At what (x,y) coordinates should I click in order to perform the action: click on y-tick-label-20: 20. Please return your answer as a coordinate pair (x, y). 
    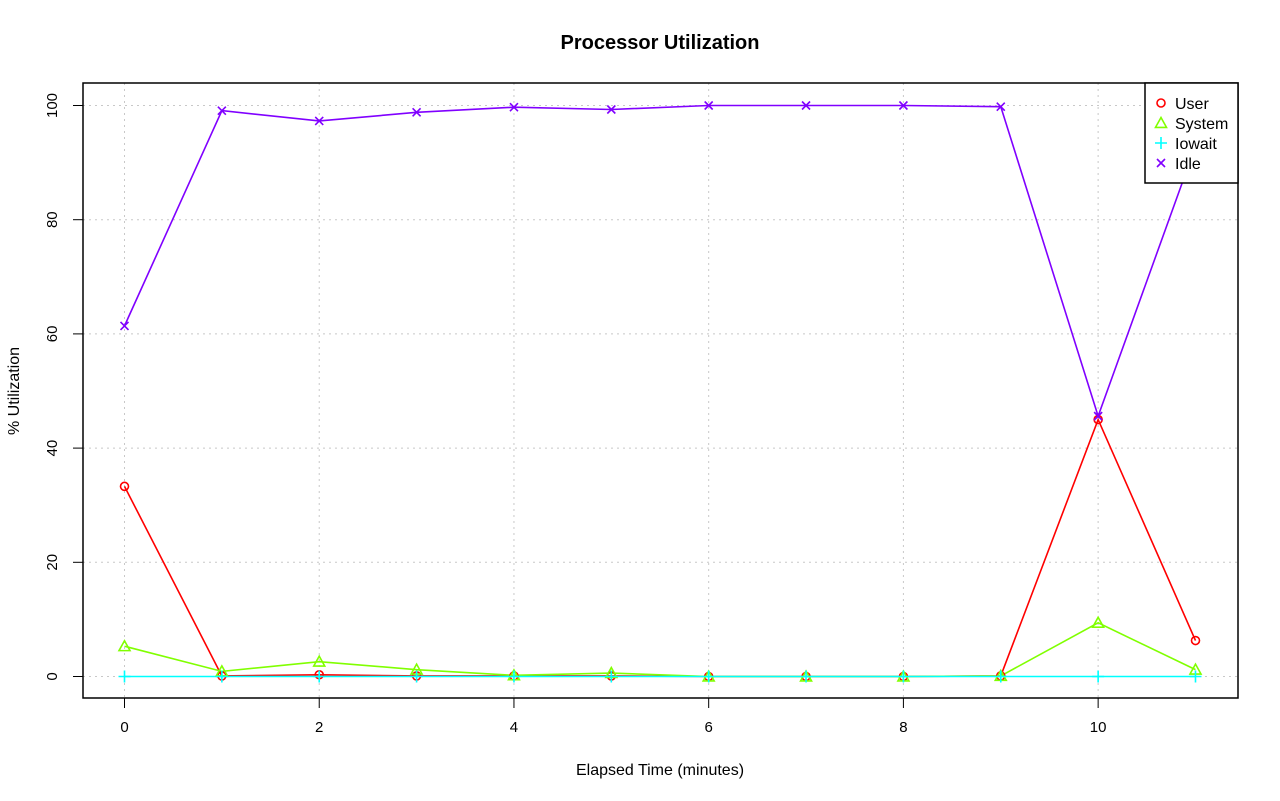
    Looking at the image, I should click on (52, 562).